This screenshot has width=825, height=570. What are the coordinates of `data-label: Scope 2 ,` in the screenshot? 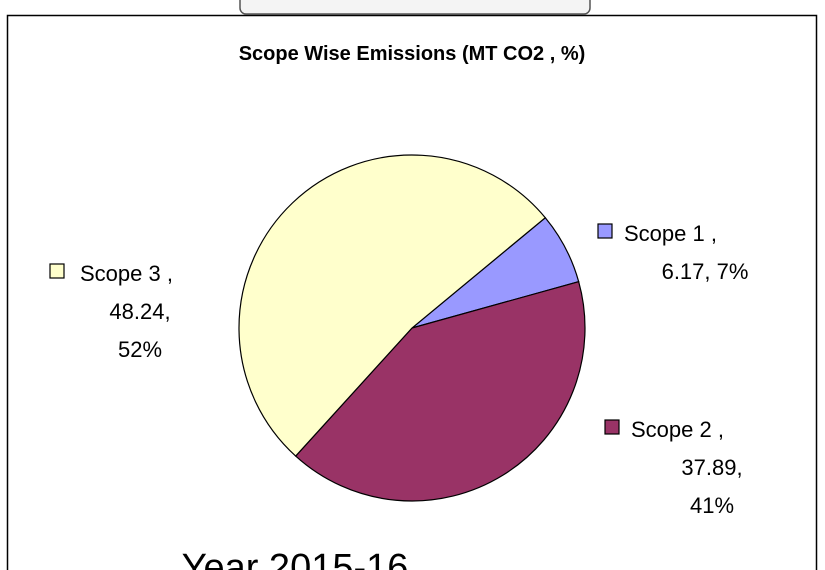 It's located at (677, 429).